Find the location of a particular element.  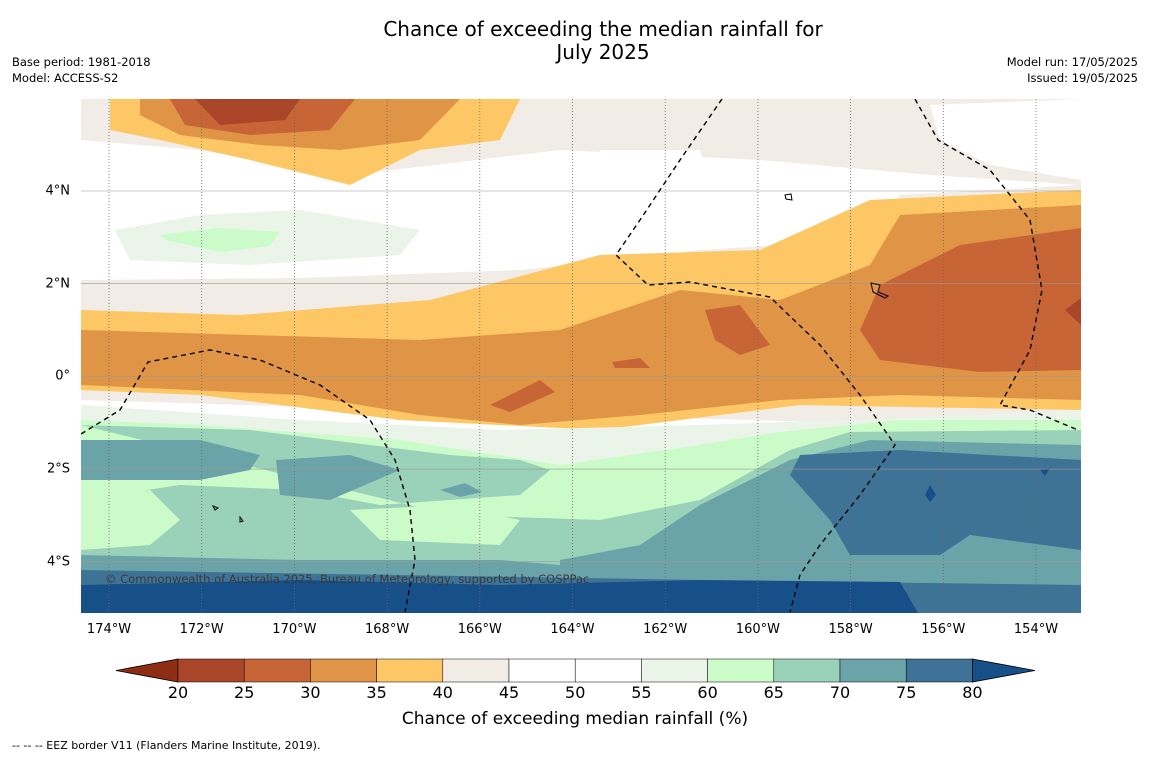

colorbar-tick-label: 65 is located at coordinates (773, 692).